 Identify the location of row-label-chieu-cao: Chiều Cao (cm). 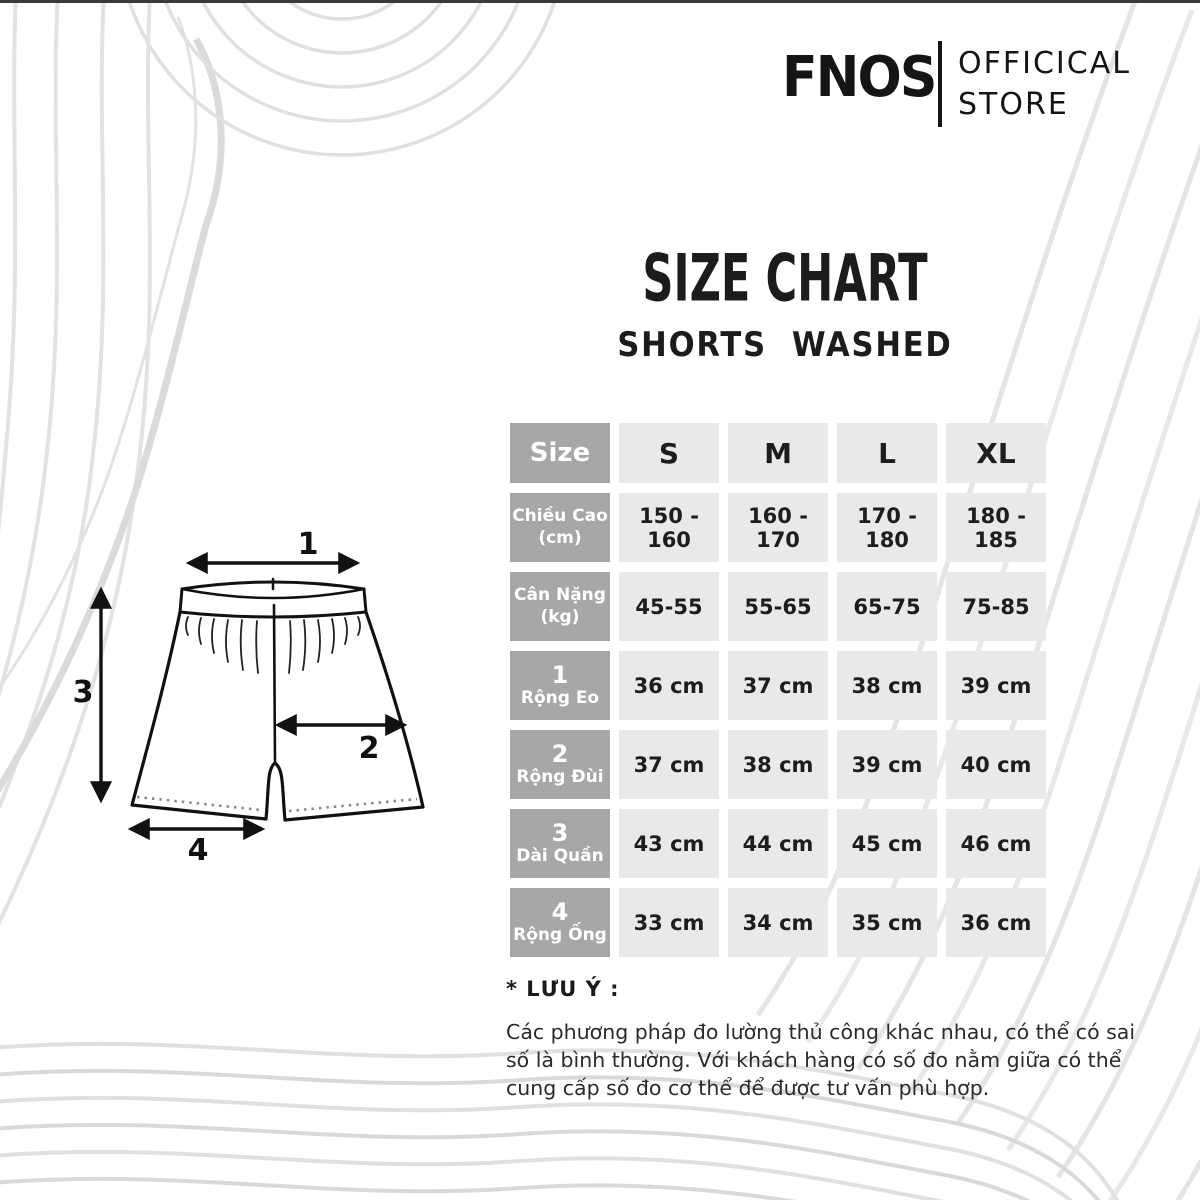
(560, 527).